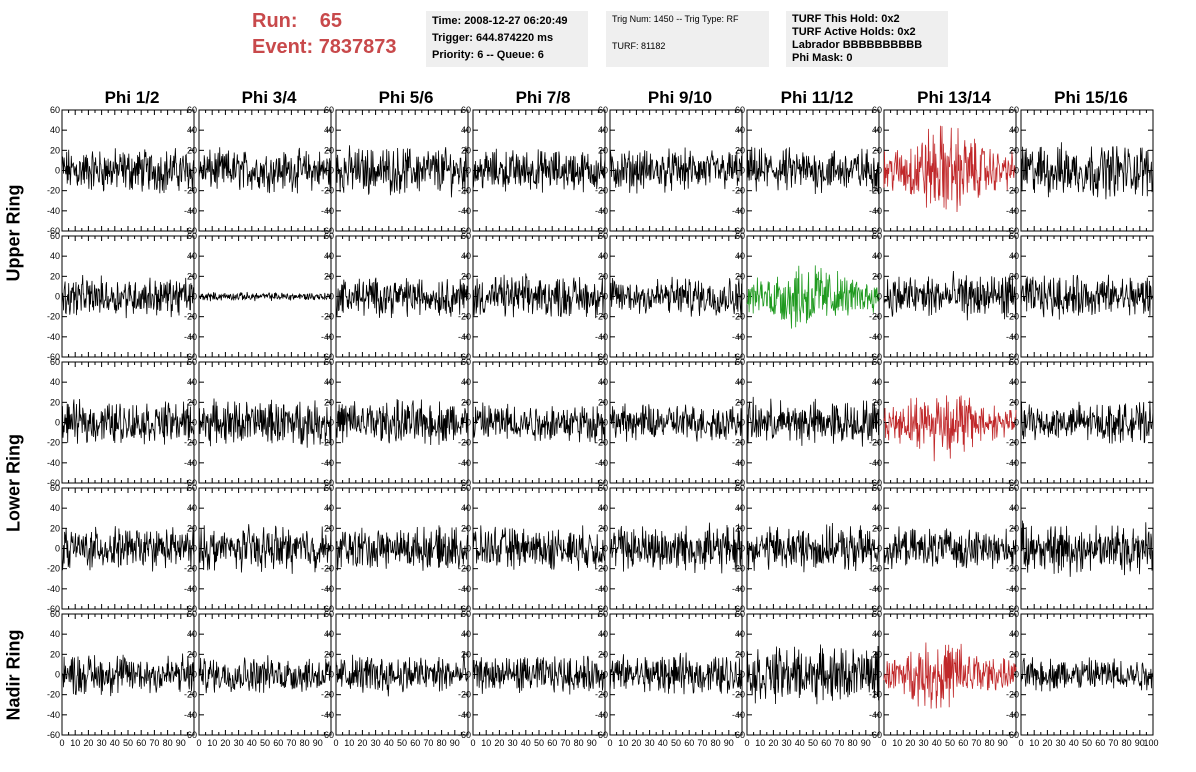 This screenshot has width=1196, height=772. What do you see at coordinates (132, 97) in the screenshot?
I see `column-header: Phi 1/2` at bounding box center [132, 97].